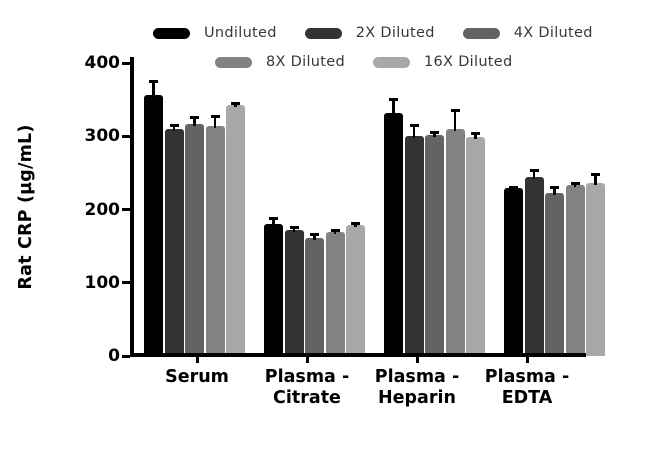 This screenshot has height=452, width=650. Describe the element at coordinates (468, 62) in the screenshot. I see `legend-label: 16X Diluted` at that location.